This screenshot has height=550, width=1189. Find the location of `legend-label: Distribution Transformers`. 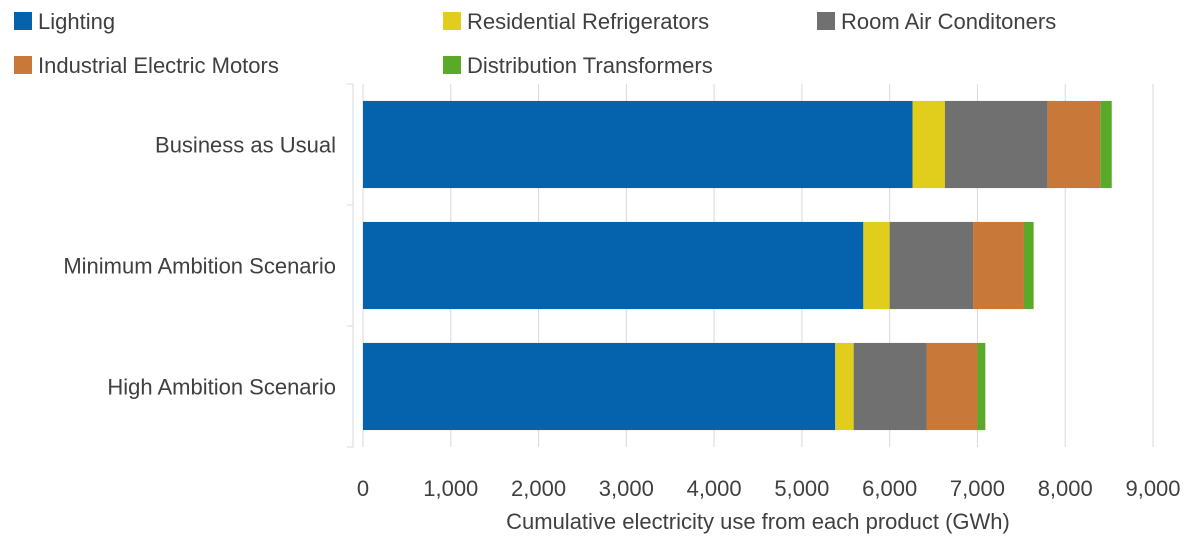

legend-label: Distribution Transformers is located at coordinates (590, 65).